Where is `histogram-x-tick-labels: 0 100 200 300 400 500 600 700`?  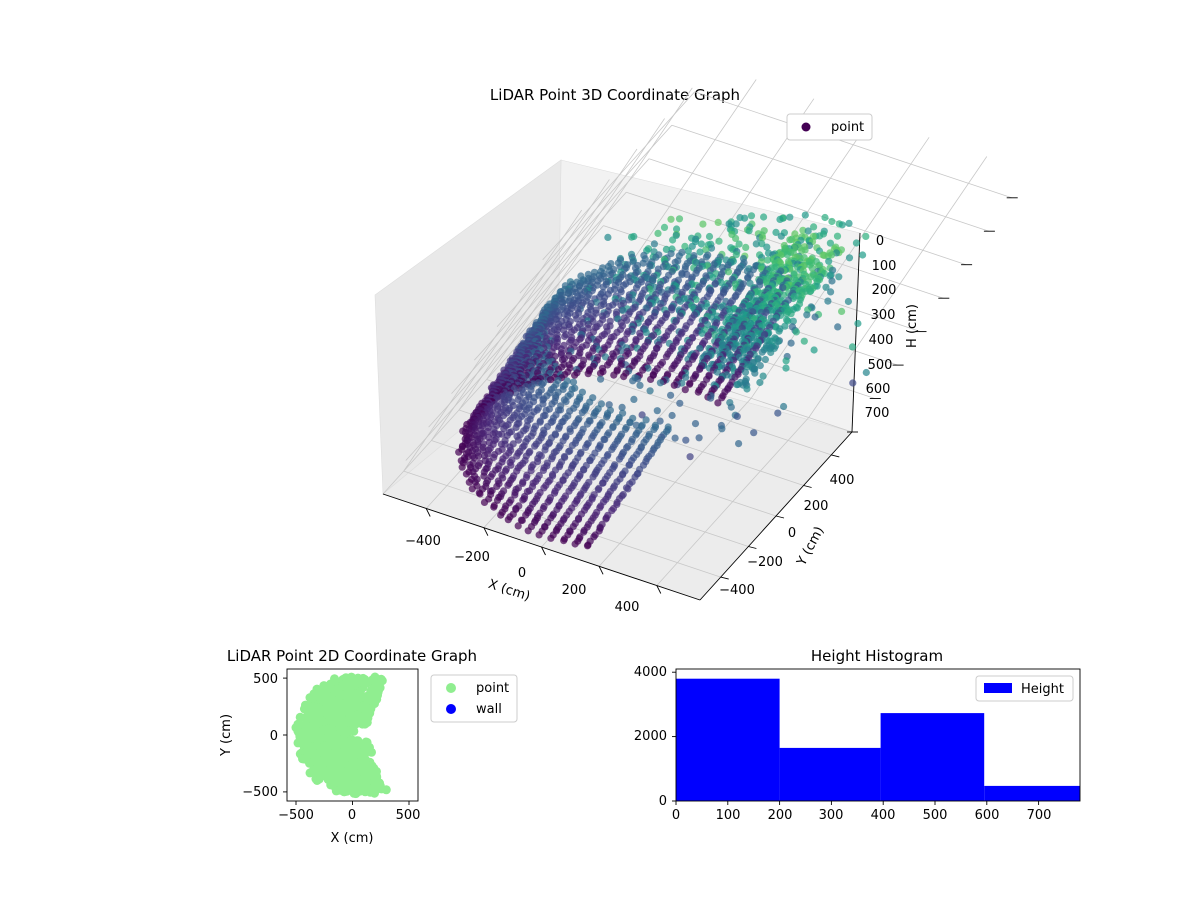 histogram-x-tick-labels: 0 100 200 300 400 500 600 700 is located at coordinates (862, 815).